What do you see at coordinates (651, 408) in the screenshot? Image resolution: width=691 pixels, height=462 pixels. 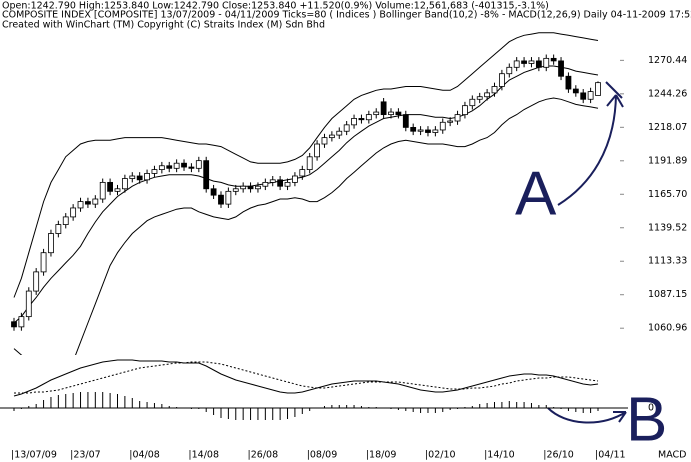 I see `y-tick-label: 0` at bounding box center [651, 408].